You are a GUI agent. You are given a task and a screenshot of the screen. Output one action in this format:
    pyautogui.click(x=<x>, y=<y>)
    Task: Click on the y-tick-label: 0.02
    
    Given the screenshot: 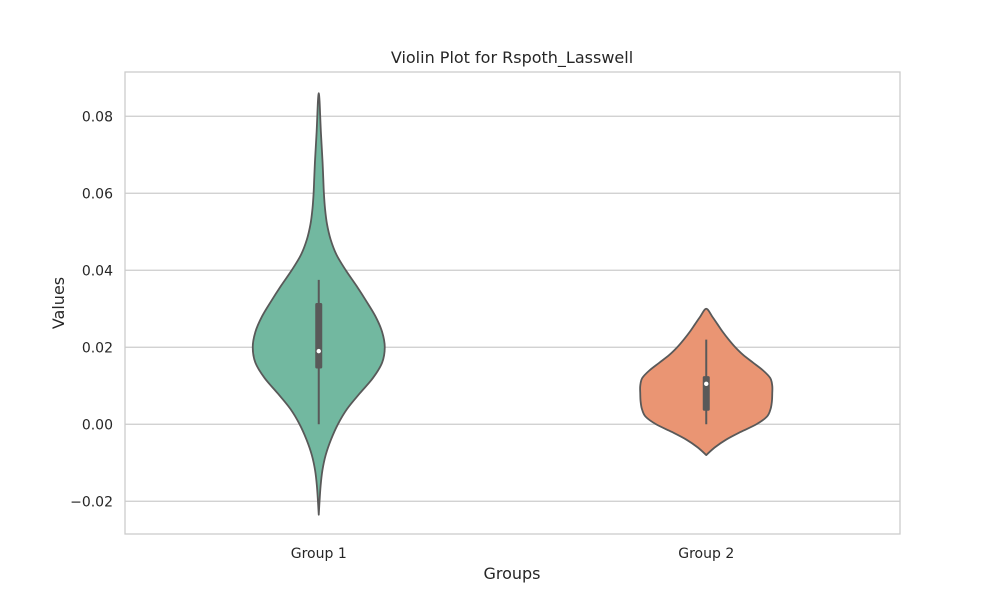 What is the action you would take?
    pyautogui.click(x=97, y=348)
    